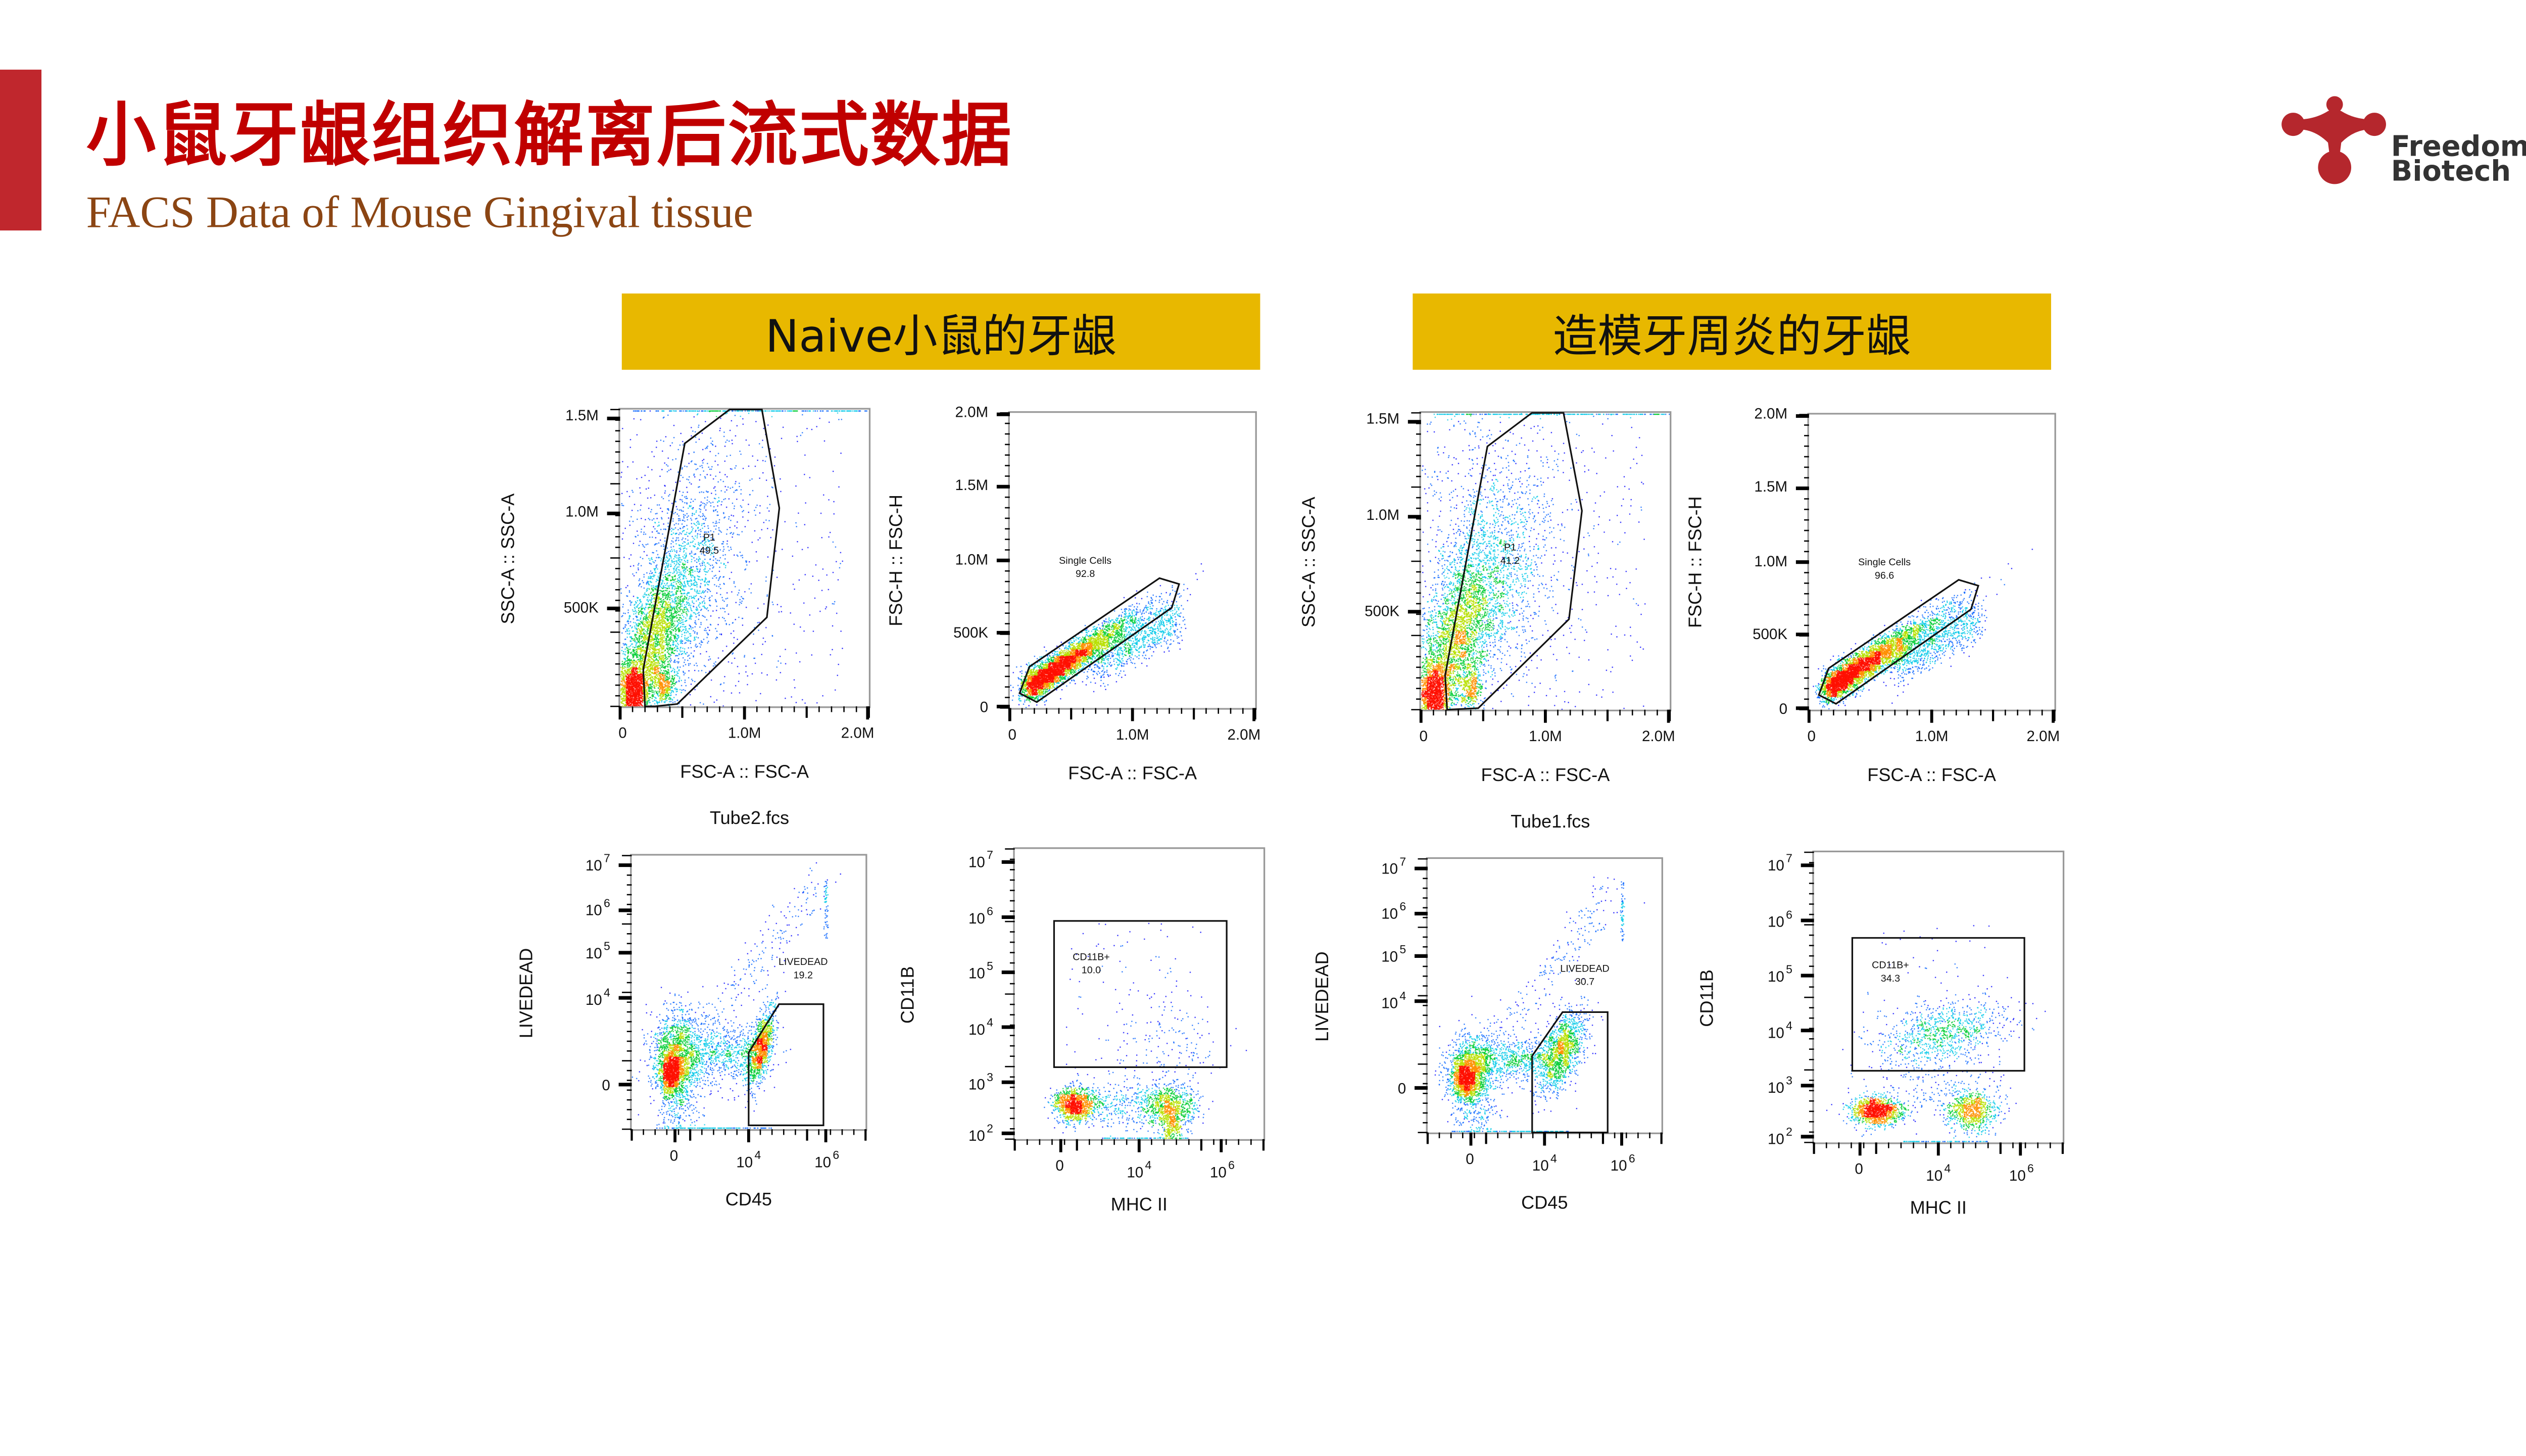  I want to click on gate-label: Single Cells 96.6, so click(1884, 571).